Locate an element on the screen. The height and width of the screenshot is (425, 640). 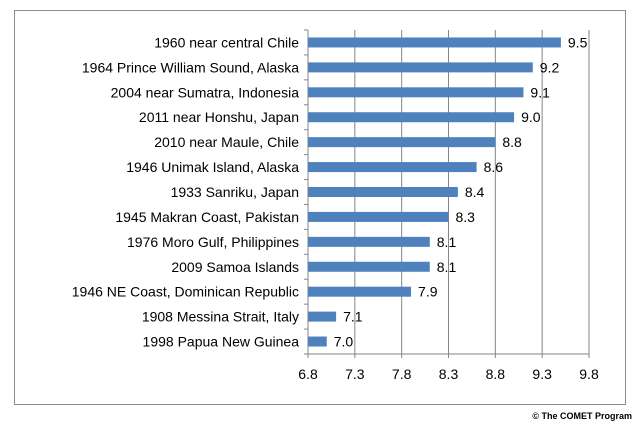
x-tick-label: 7.8 is located at coordinates (402, 374).